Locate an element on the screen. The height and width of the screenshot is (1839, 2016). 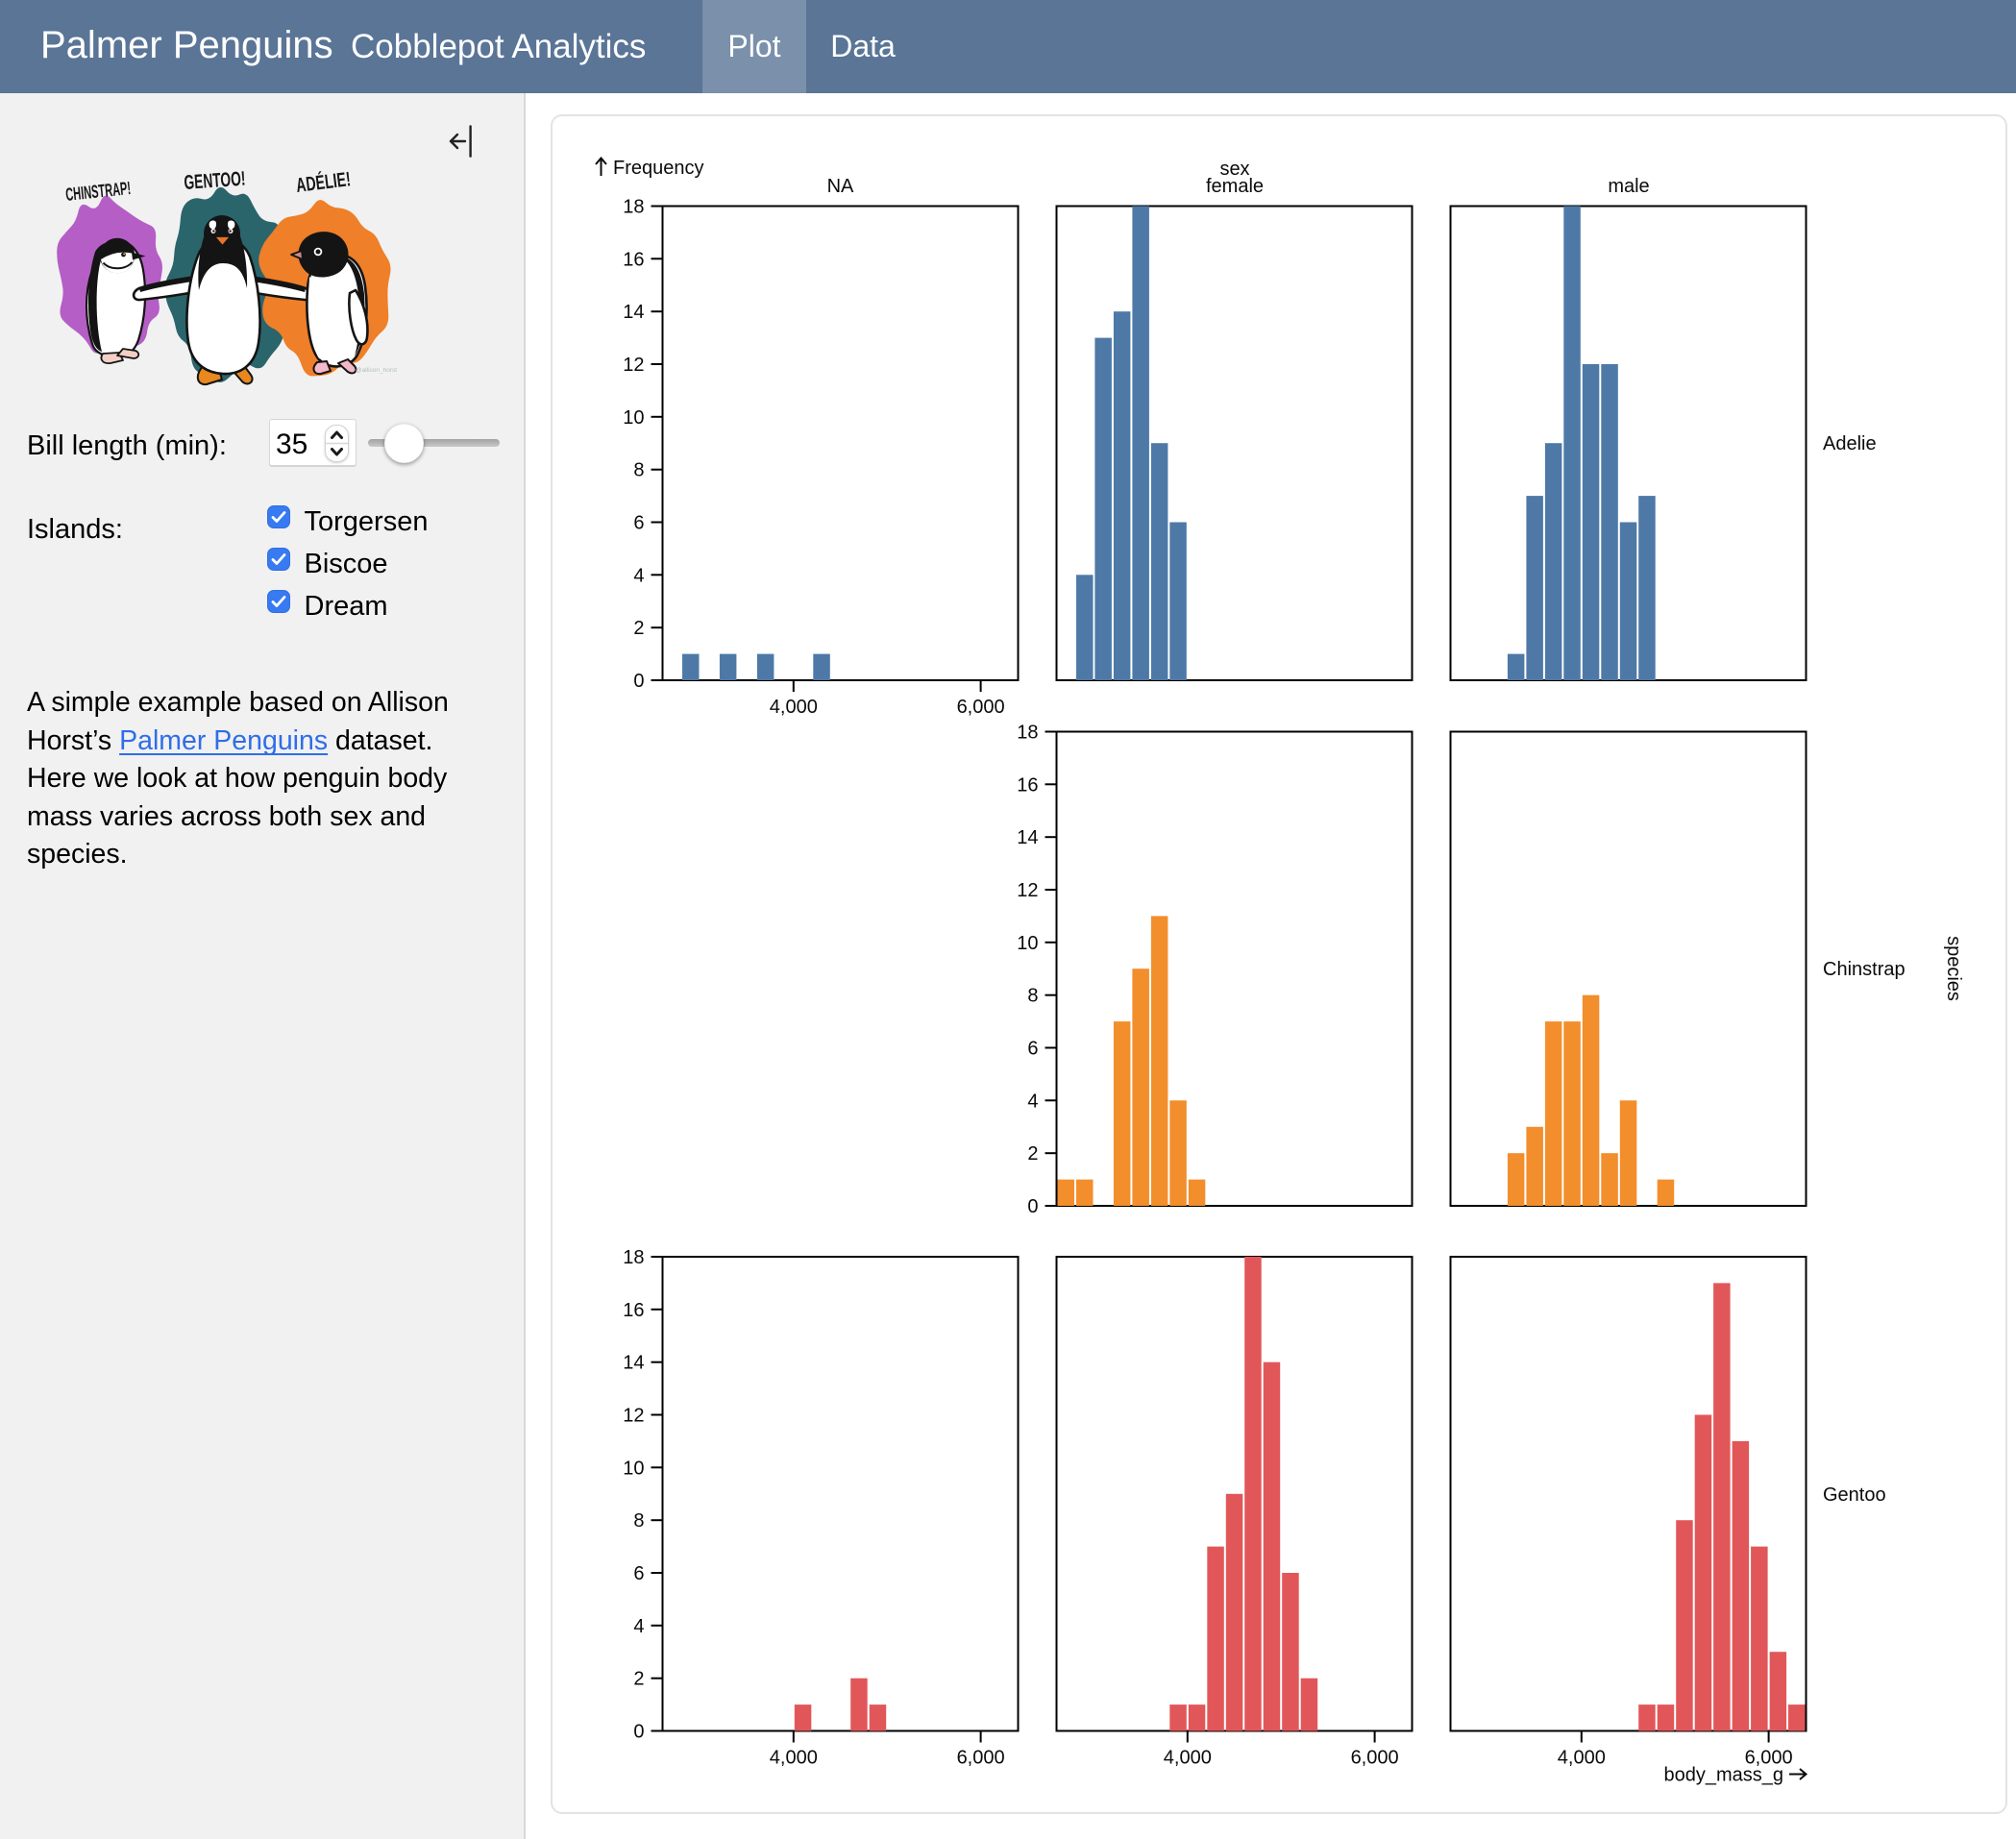
svg-text: @allison_horst is located at coordinates (376, 371).